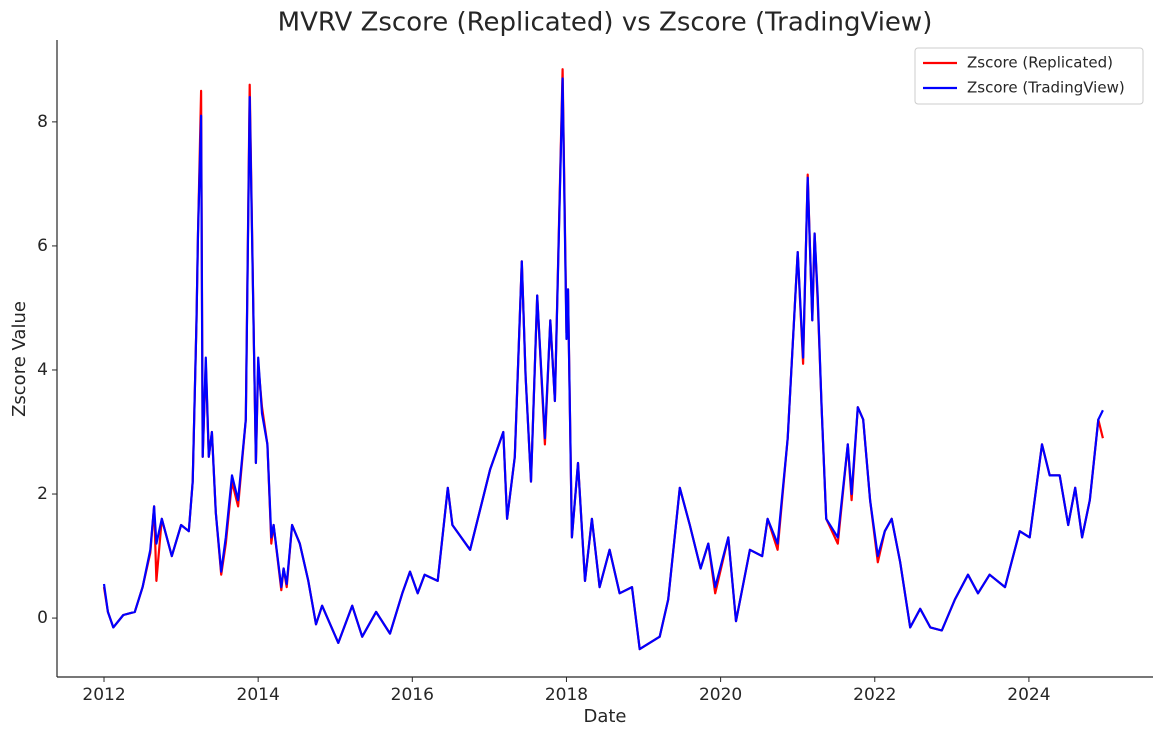 The width and height of the screenshot is (1165, 740). Describe the element at coordinates (42, 122) in the screenshot. I see `y-tick-label: 8` at that location.